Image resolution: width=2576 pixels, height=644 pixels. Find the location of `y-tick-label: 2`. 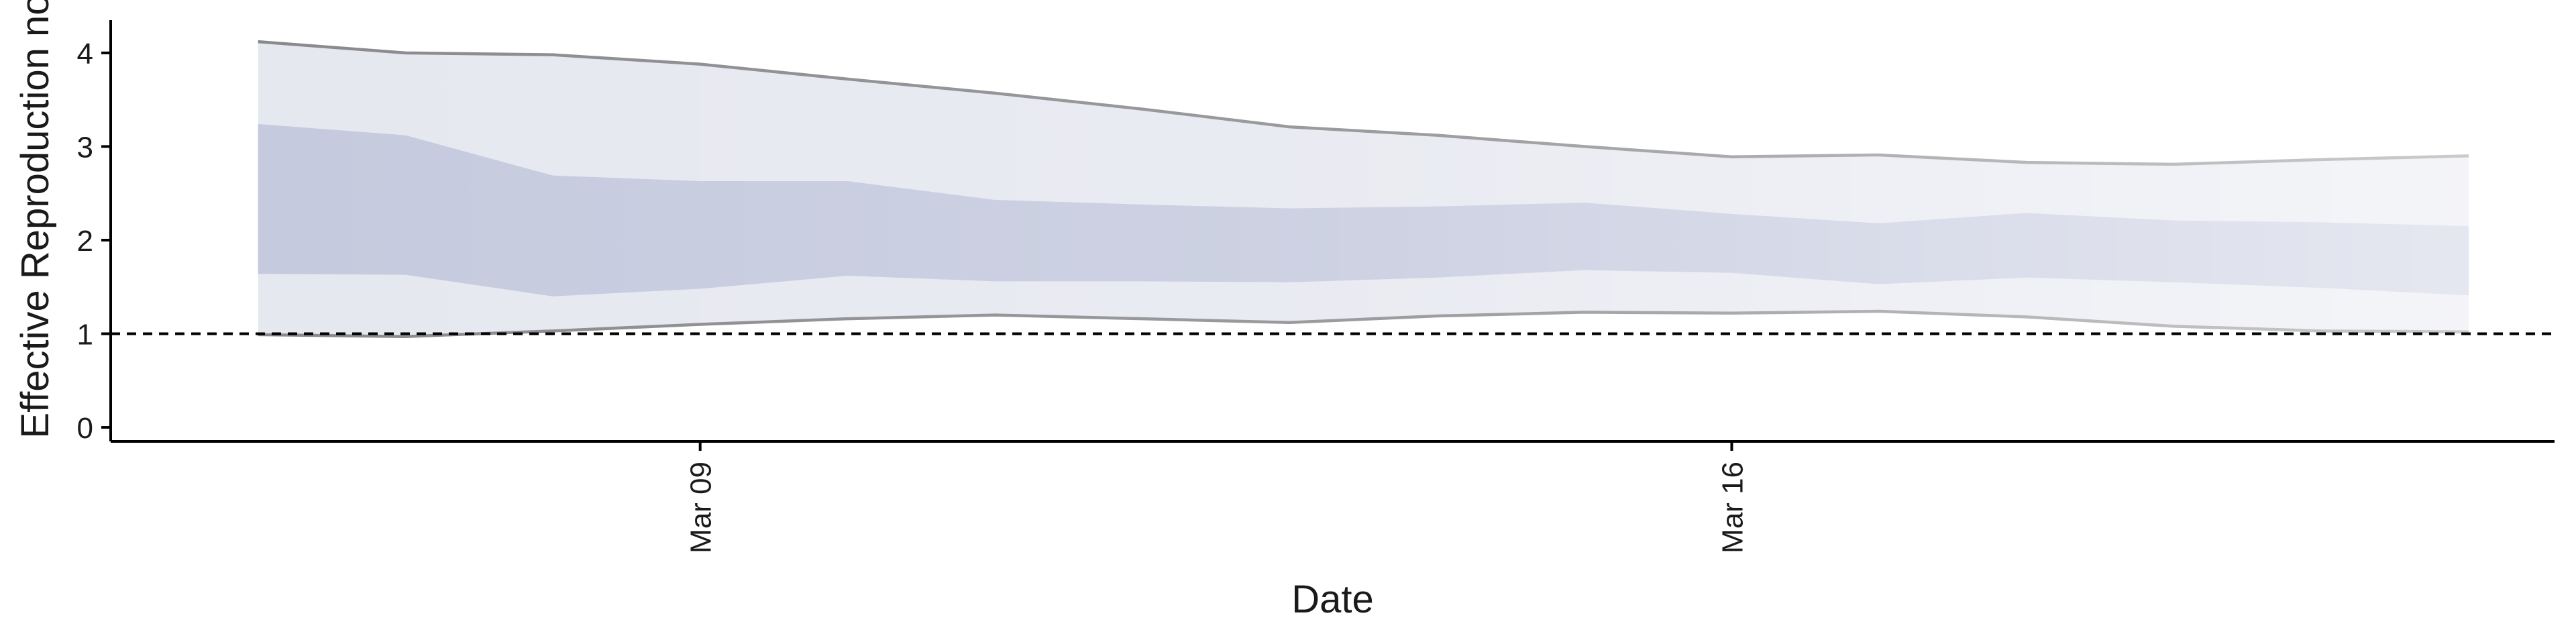

y-tick-label: 2 is located at coordinates (85, 241).